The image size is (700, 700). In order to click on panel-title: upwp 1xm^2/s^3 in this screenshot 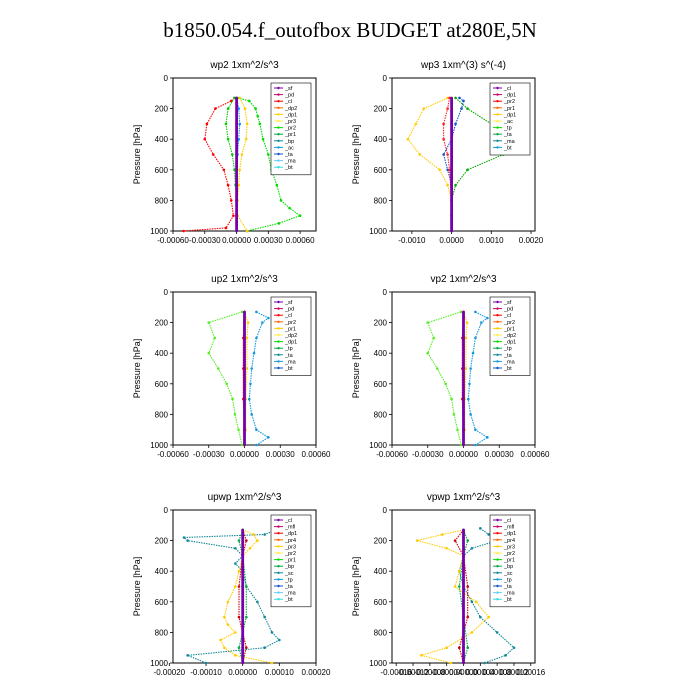, I will do `click(245, 497)`.